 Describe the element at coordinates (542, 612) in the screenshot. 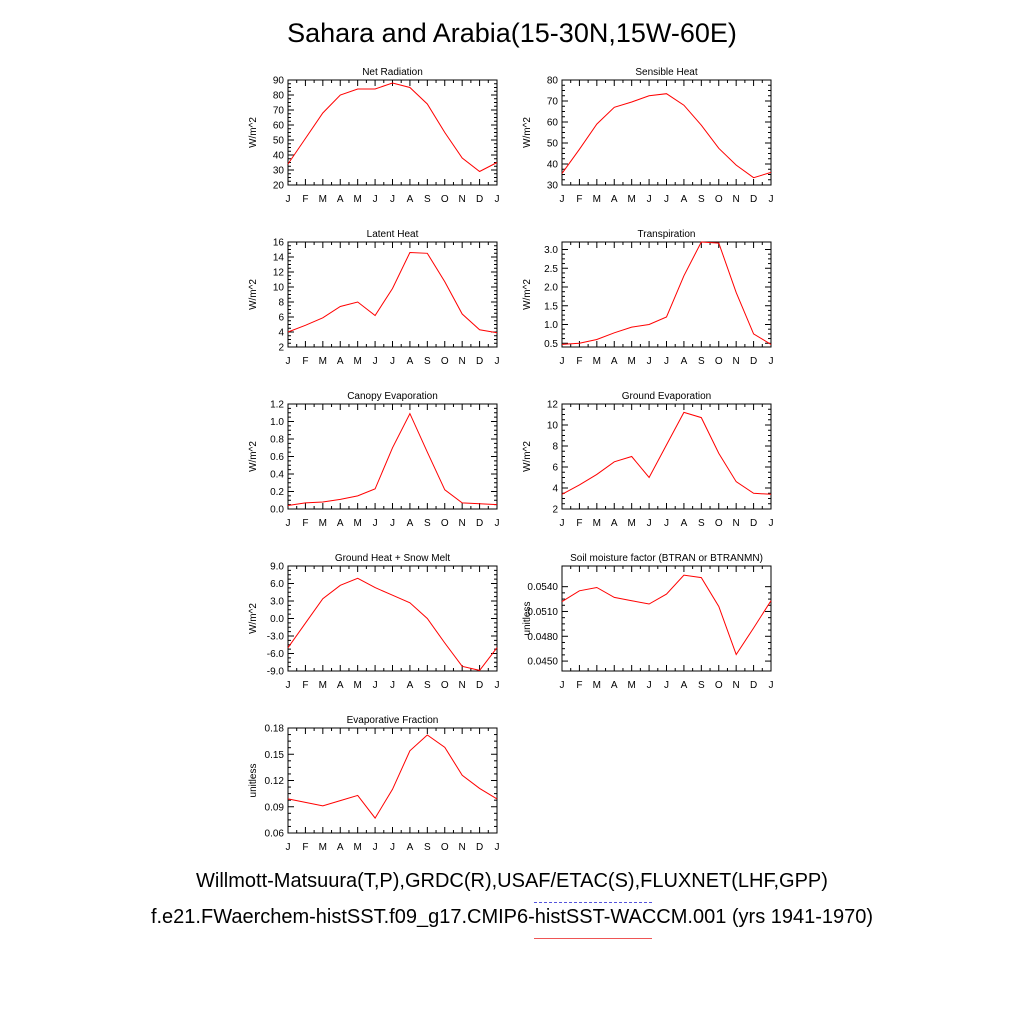

I see `y-tick-label: 0.0510` at that location.